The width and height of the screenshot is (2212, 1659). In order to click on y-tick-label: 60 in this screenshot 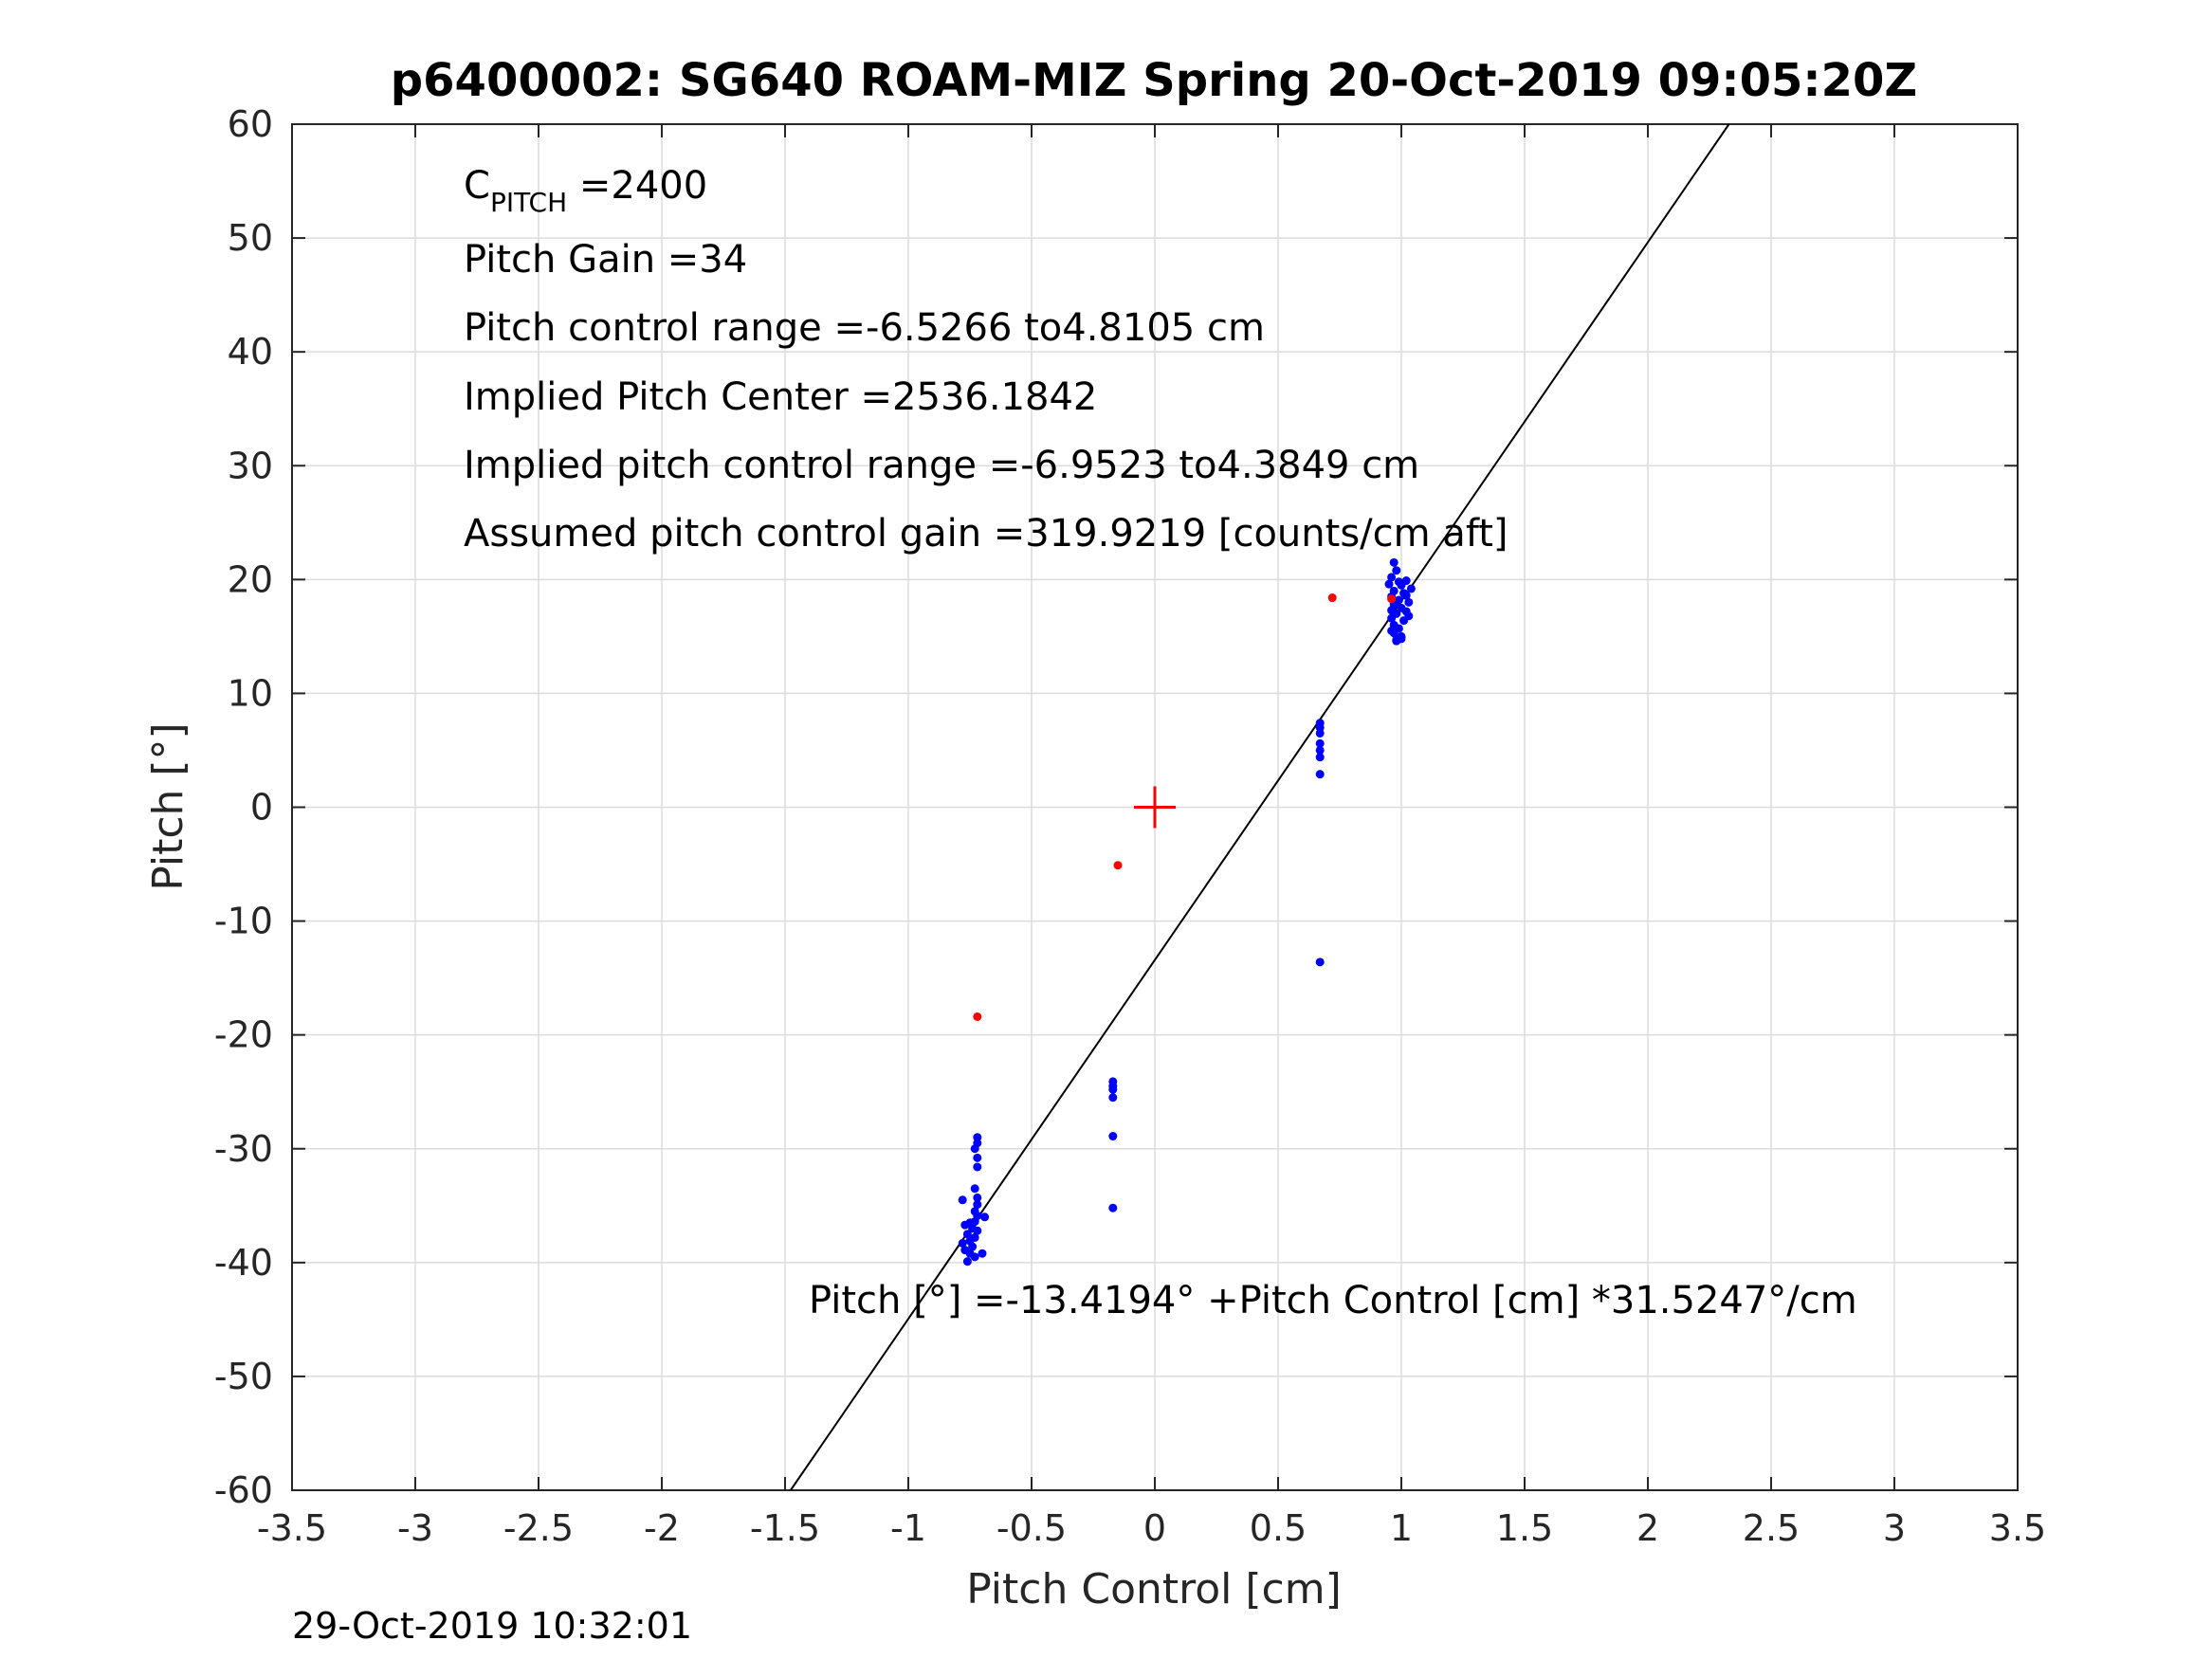, I will do `click(250, 124)`.